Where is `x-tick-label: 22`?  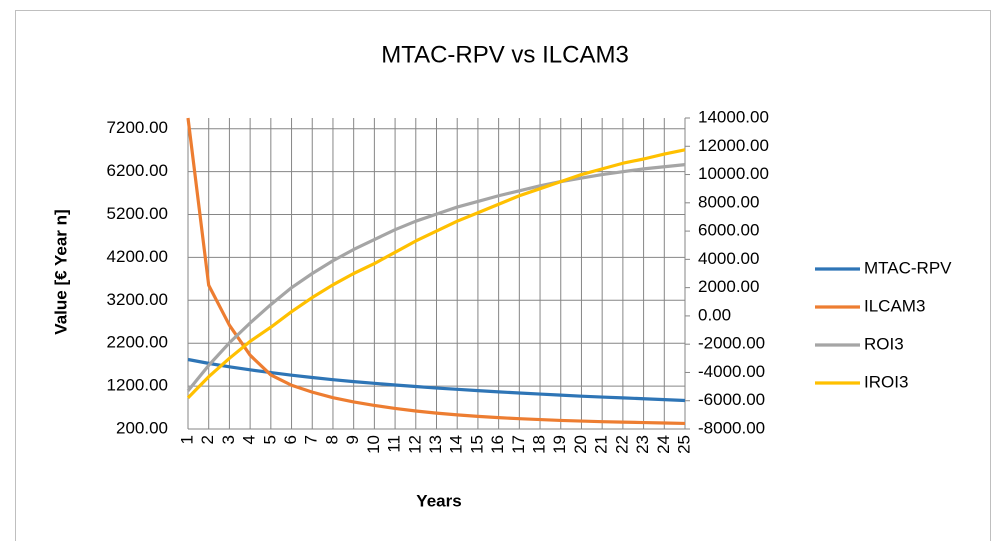
x-tick-label: 22 is located at coordinates (621, 444).